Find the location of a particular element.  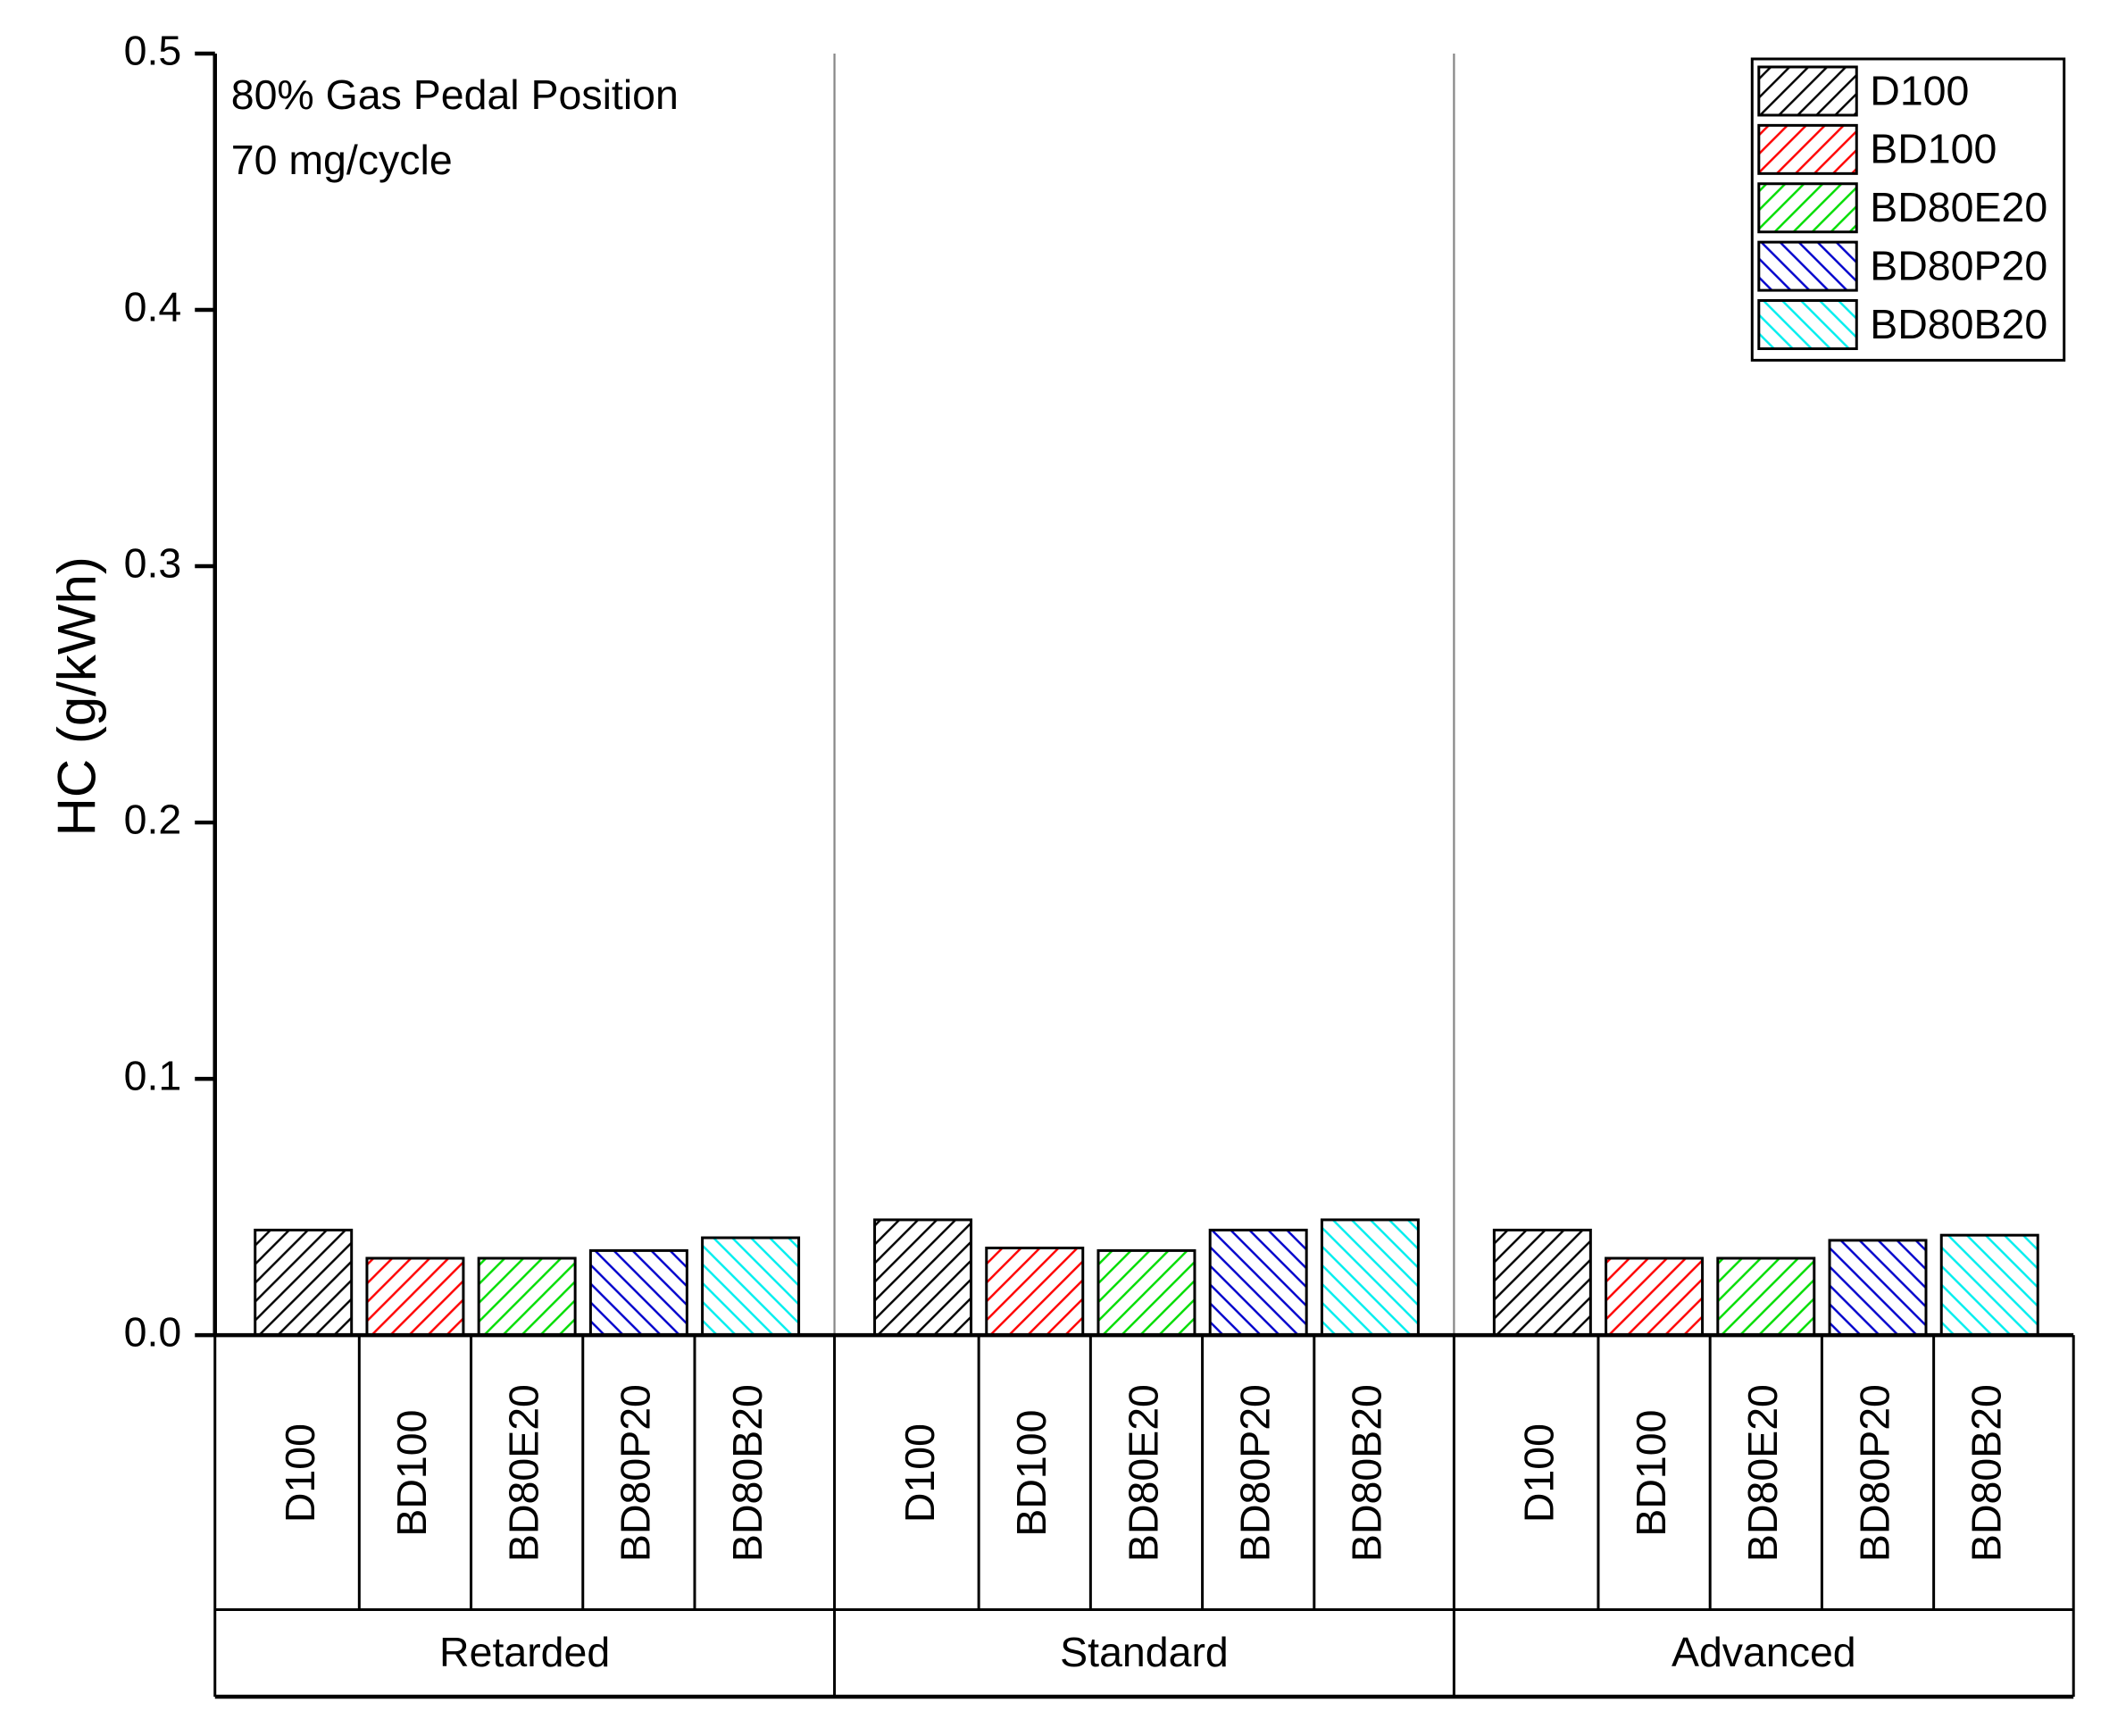

y-tick-label: 0.1 is located at coordinates (153, 1075).